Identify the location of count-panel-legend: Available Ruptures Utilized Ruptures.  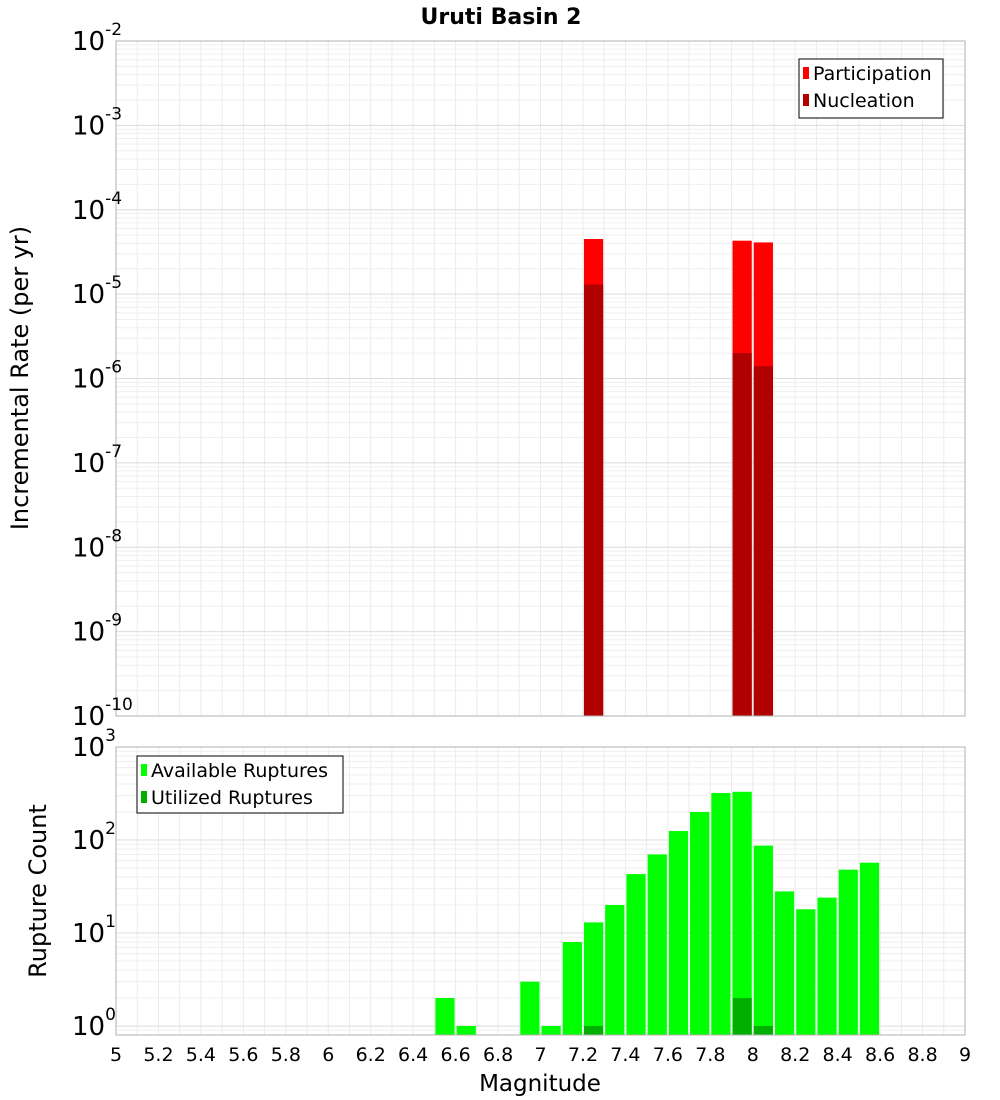
(240, 784).